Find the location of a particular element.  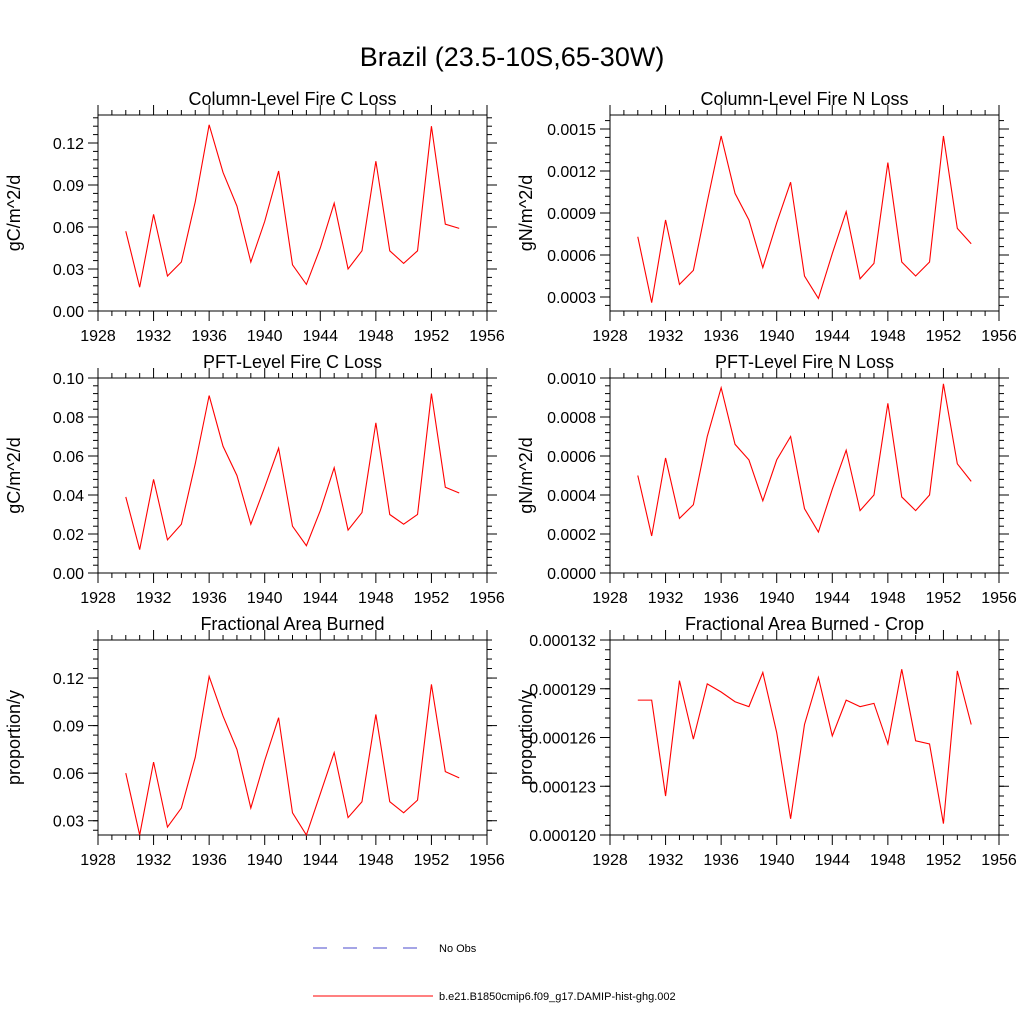

panel-title: Column-Level Fire C Loss is located at coordinates (292, 99).